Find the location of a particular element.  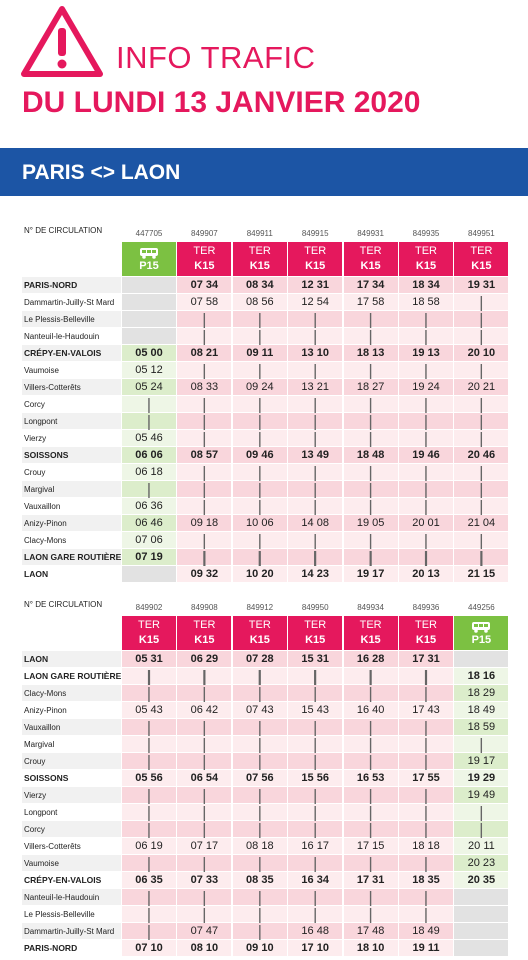

time: 07 43 is located at coordinates (260, 710).